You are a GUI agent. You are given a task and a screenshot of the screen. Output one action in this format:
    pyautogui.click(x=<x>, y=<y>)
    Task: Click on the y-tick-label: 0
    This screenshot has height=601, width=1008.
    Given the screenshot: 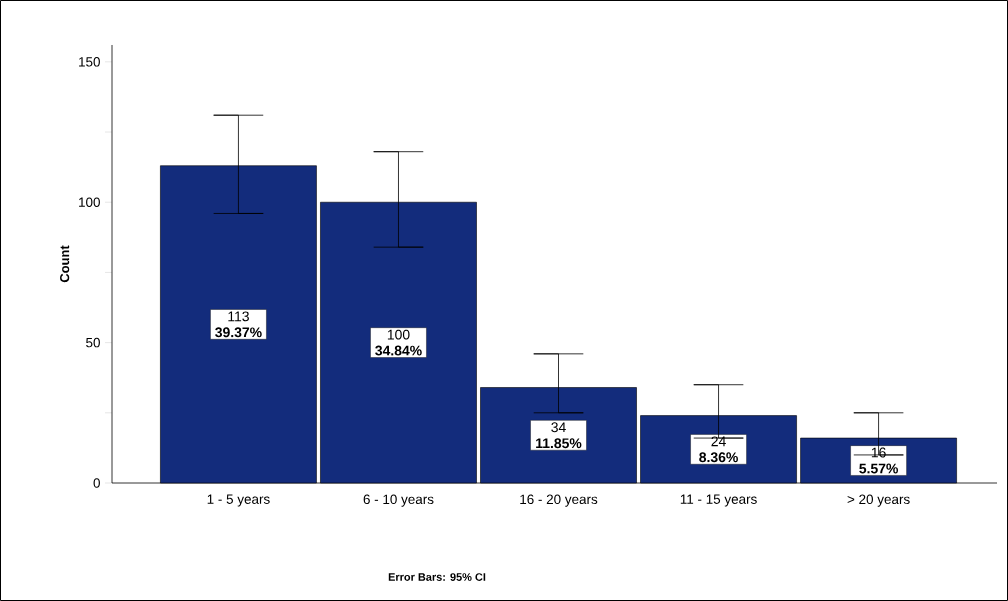 What is the action you would take?
    pyautogui.click(x=96, y=483)
    